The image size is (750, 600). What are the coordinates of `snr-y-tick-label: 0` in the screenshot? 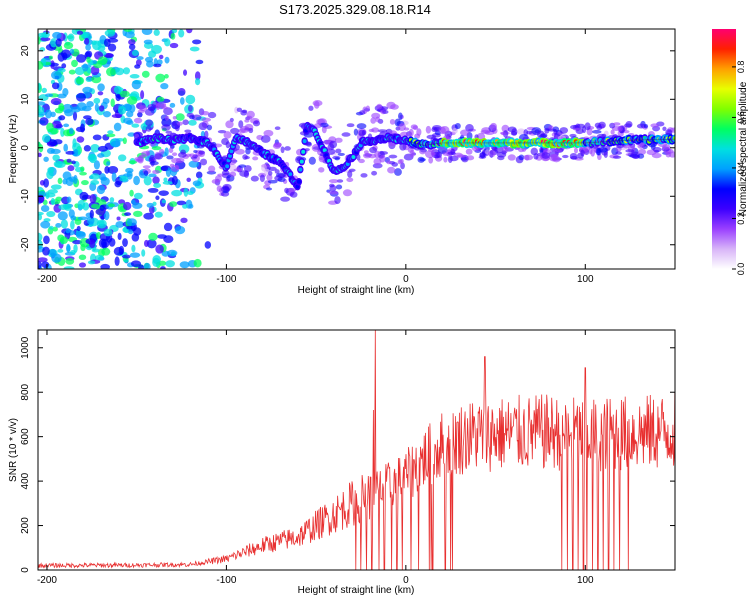 It's located at (25, 570).